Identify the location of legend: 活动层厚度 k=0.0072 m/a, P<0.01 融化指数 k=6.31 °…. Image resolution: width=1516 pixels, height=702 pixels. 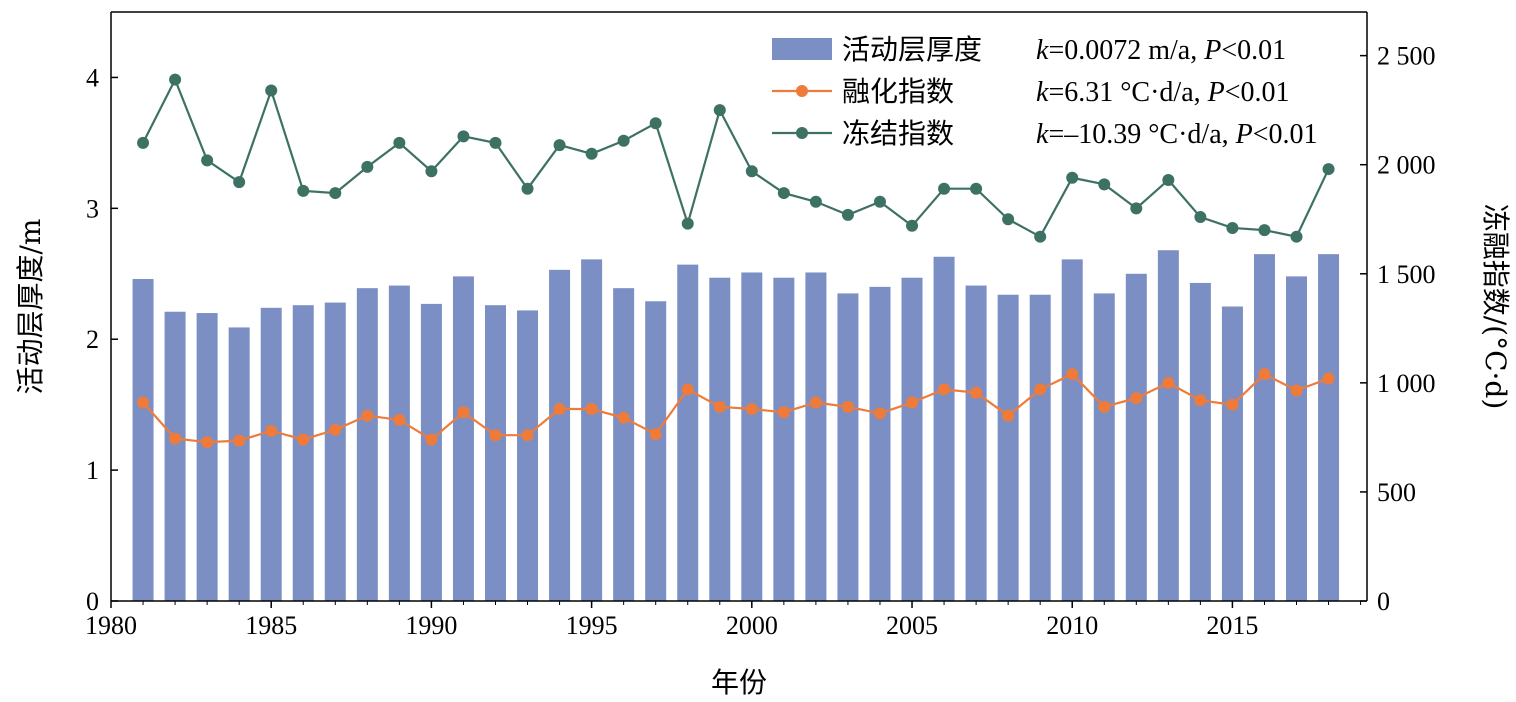
(1045, 91).